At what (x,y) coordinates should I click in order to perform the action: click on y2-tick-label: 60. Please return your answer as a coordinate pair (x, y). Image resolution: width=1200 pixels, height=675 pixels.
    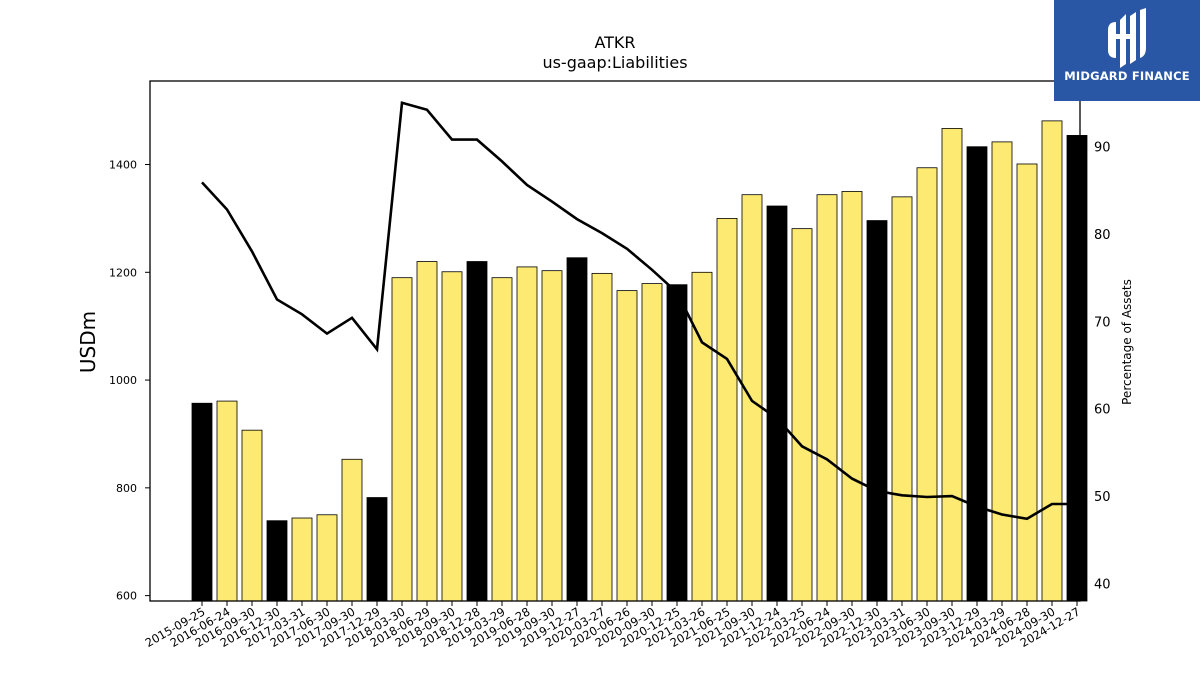
    Looking at the image, I should click on (1102, 410).